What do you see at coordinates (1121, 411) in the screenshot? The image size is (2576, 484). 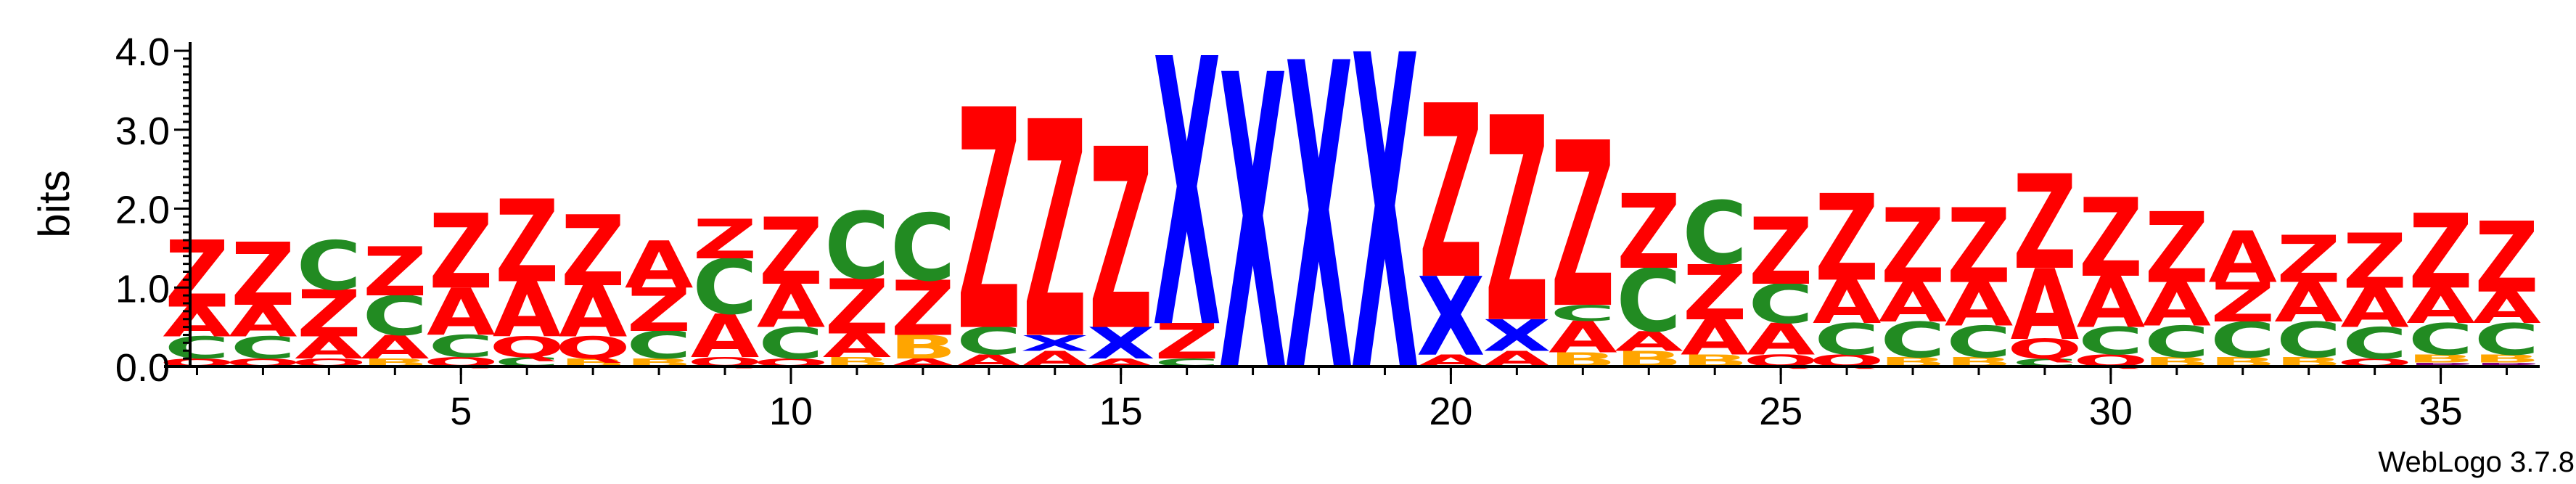 I see `x-tick-label: 15` at bounding box center [1121, 411].